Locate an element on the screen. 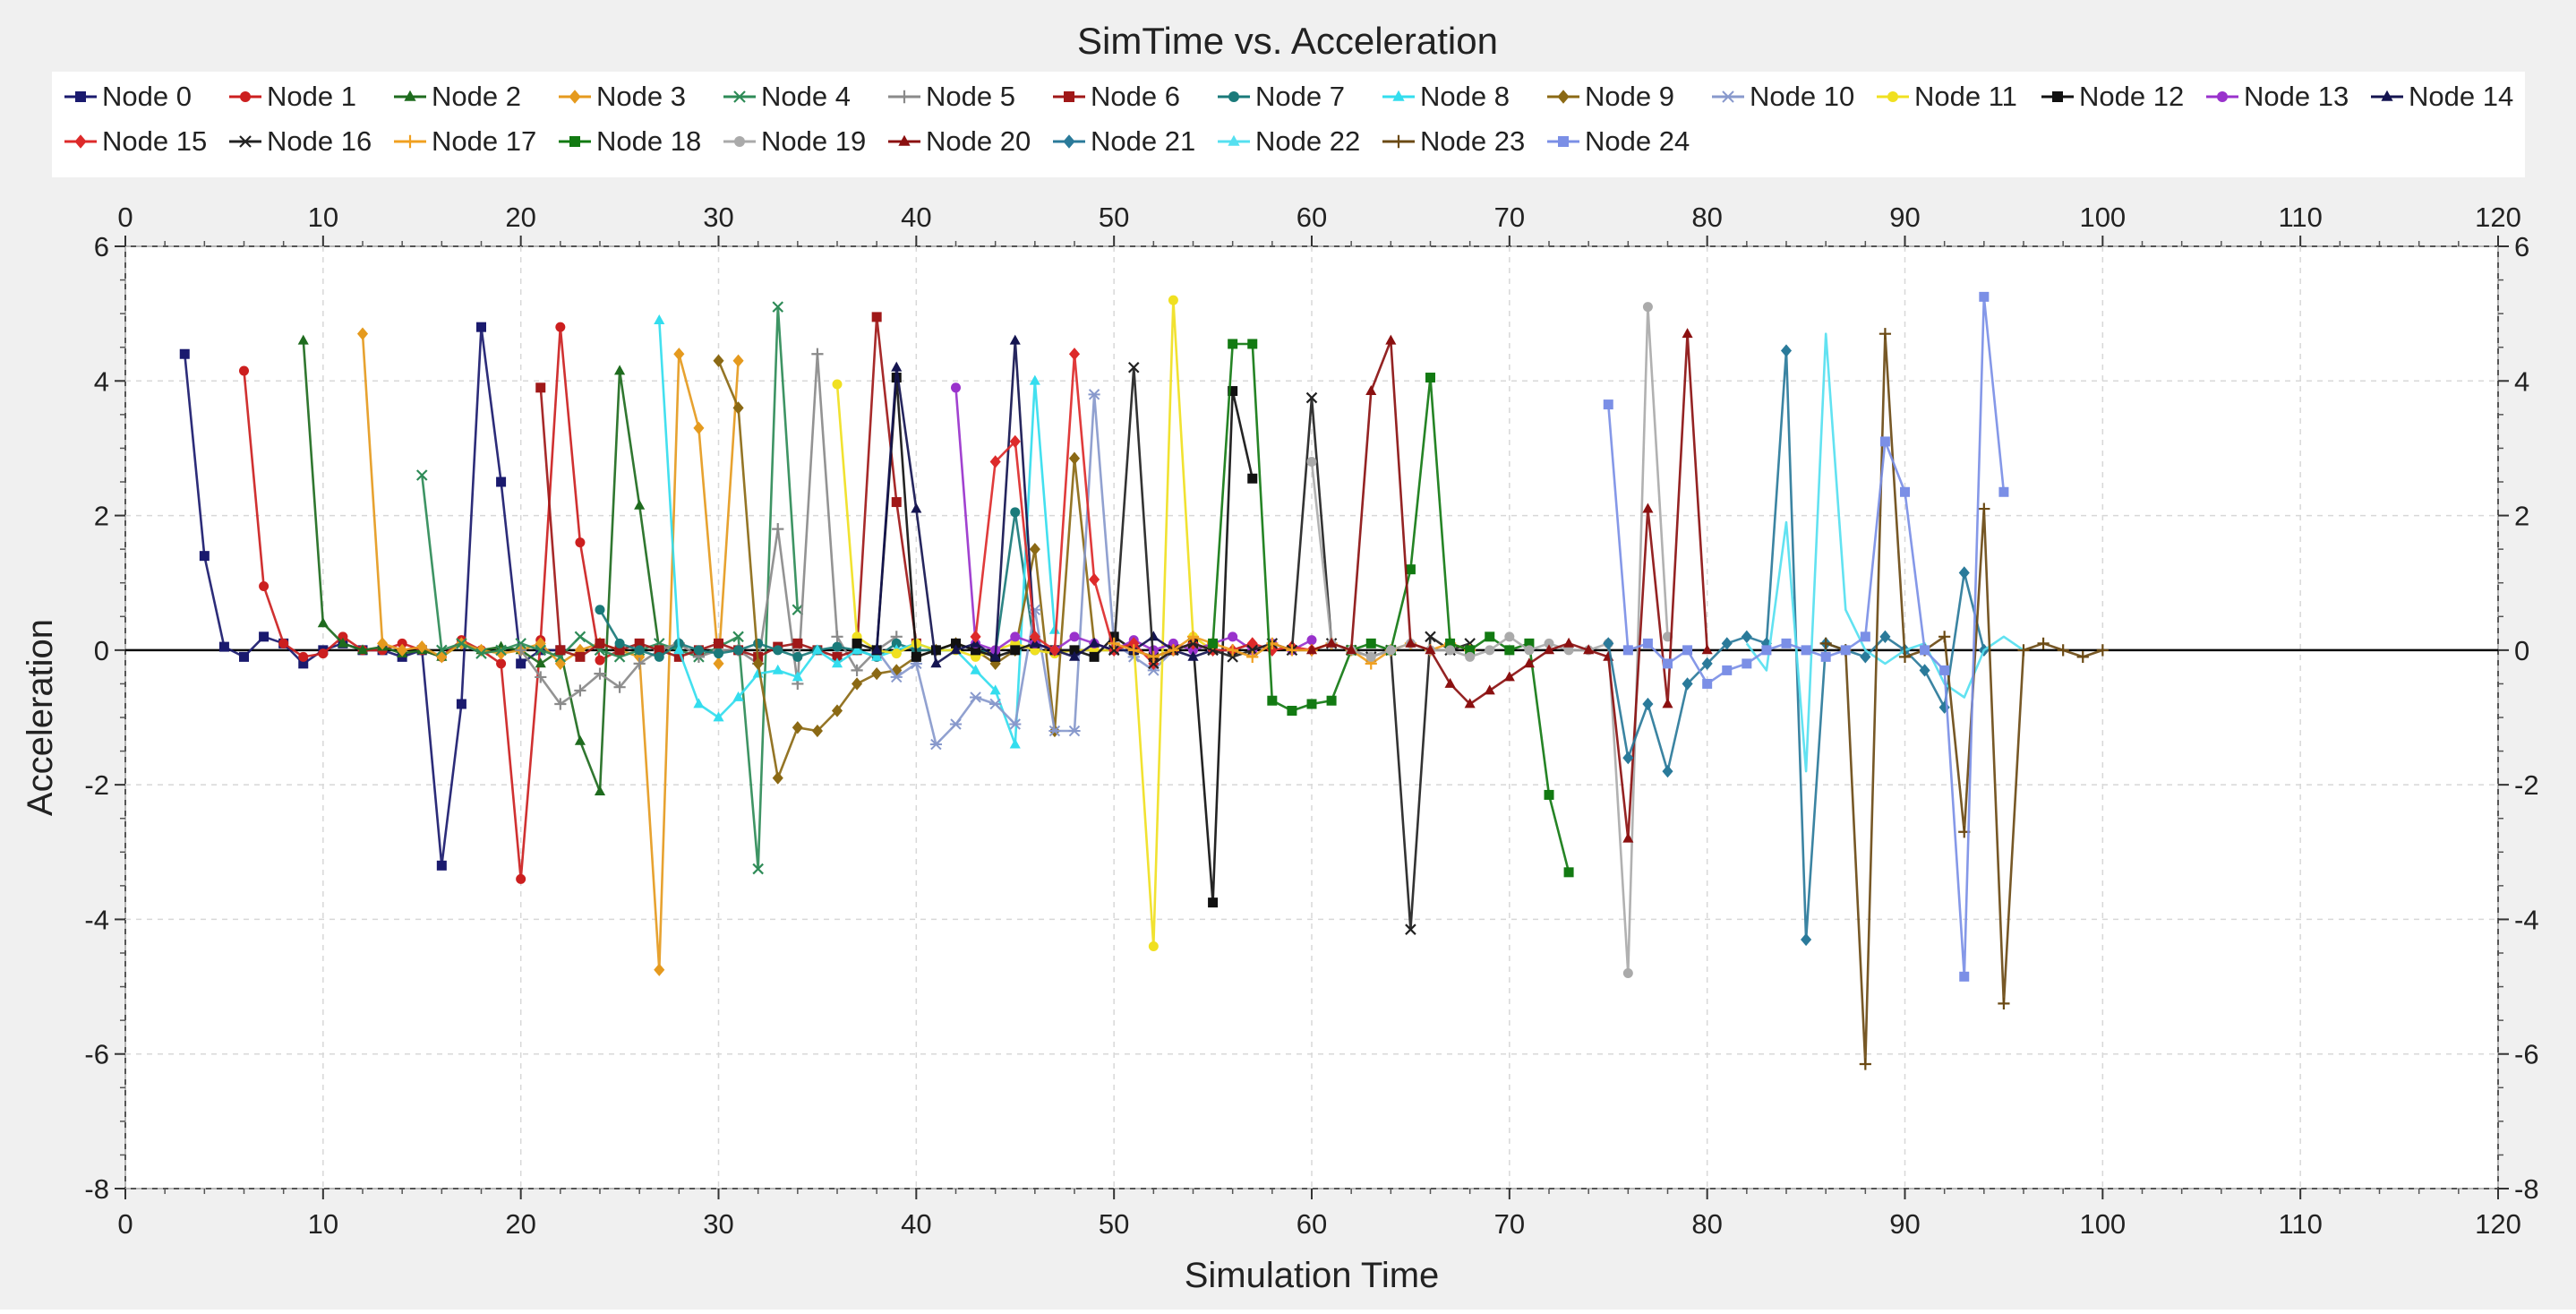 Image resolution: width=2576 pixels, height=1314 pixels. y-tick-label-left: 4 is located at coordinates (102, 381).